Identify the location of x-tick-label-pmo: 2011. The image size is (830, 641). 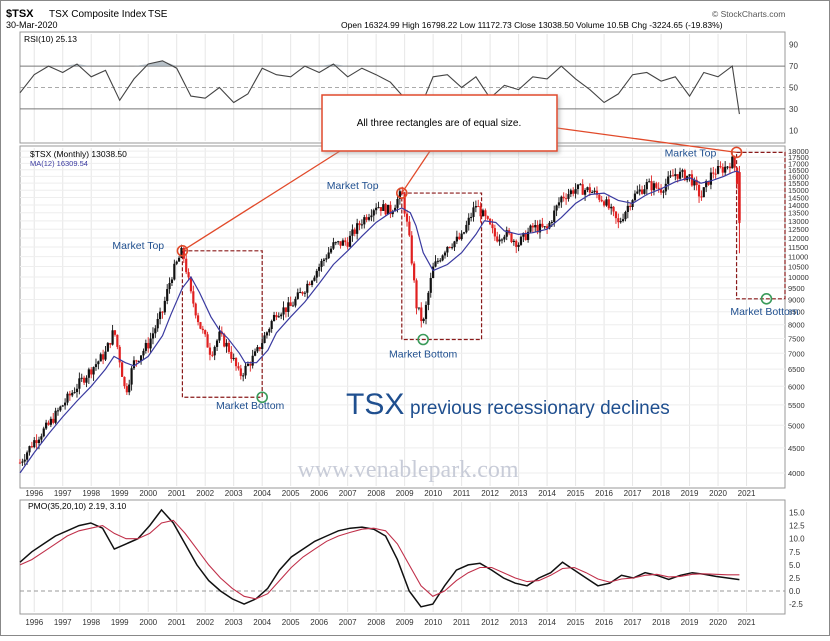
(462, 622).